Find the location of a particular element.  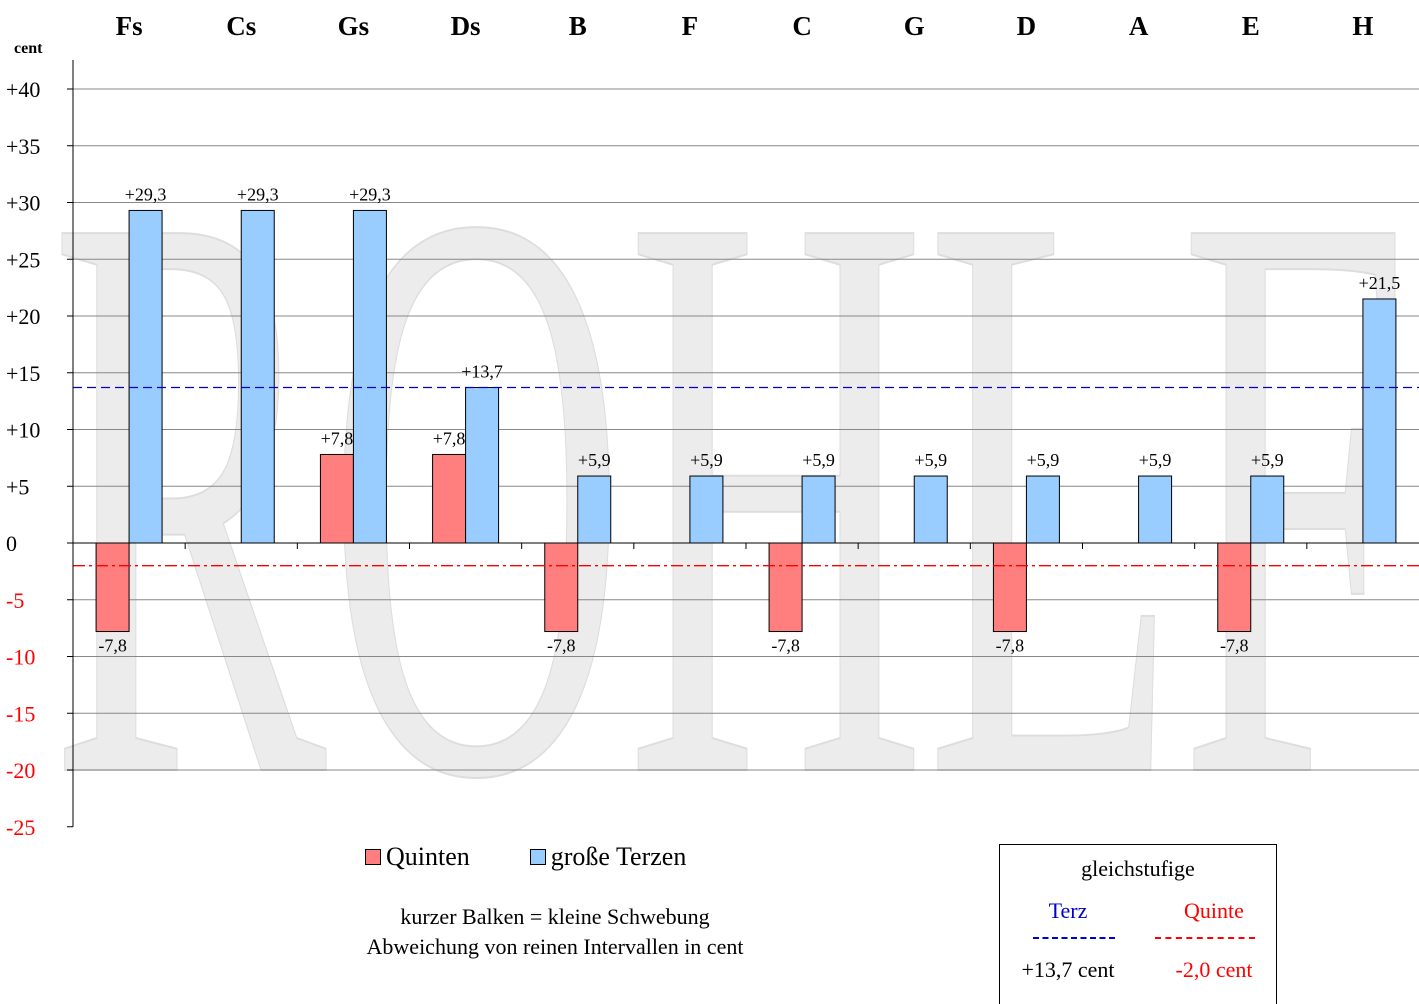

legend-swatch-terzen is located at coordinates (537, 857).